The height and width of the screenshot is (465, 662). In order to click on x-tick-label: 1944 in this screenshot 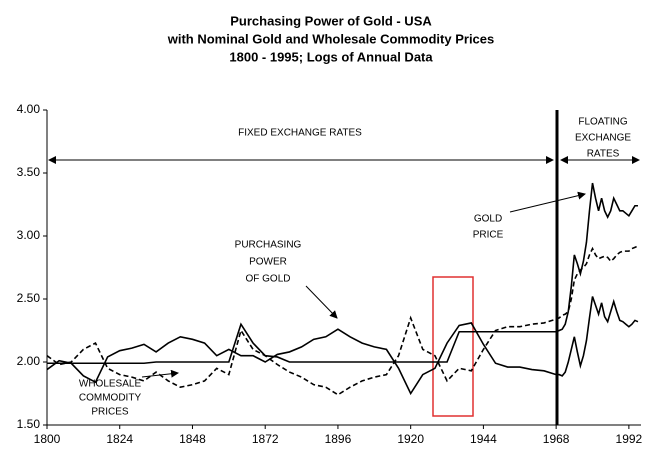, I will do `click(483, 439)`.